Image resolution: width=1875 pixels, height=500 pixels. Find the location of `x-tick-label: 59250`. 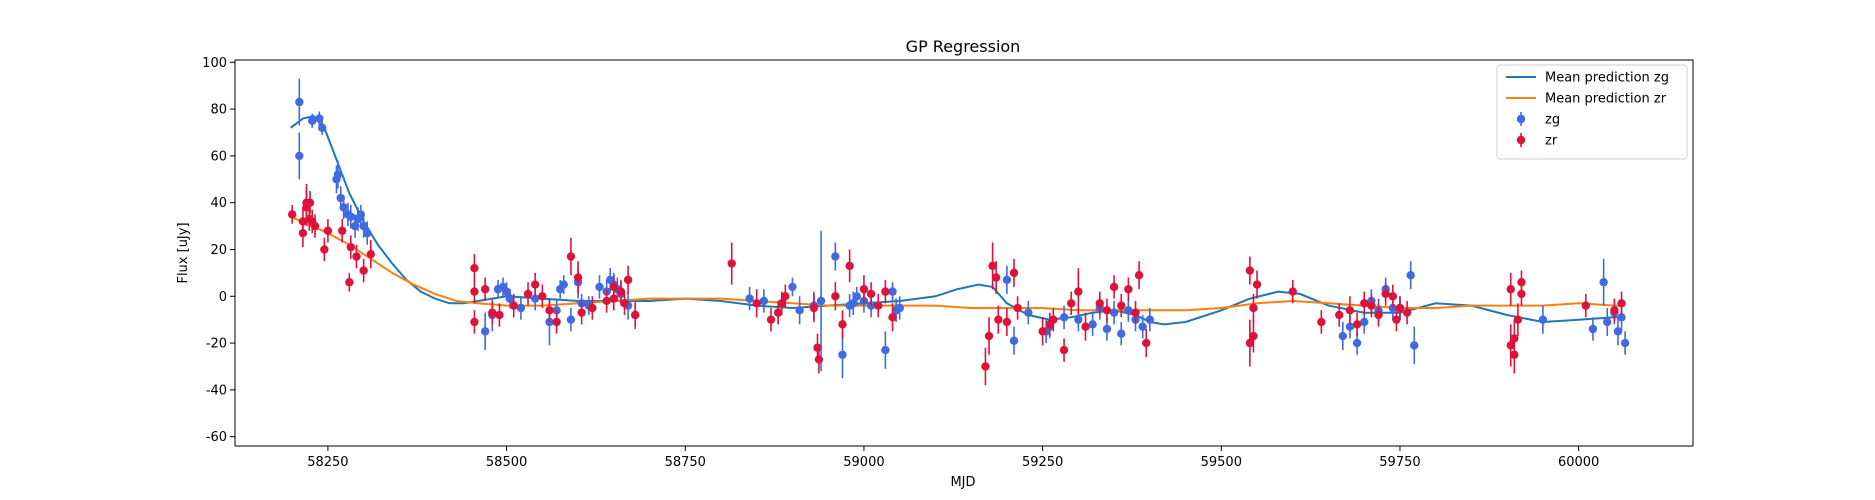

x-tick-label: 59250 is located at coordinates (1042, 462).